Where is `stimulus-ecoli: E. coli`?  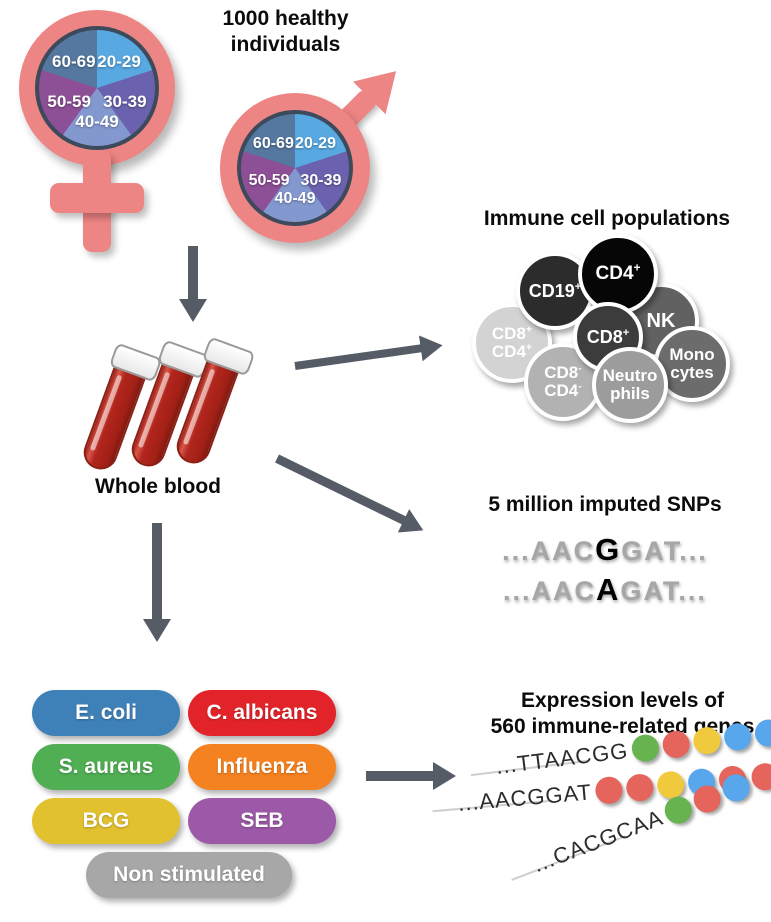
stimulus-ecoli: E. coli is located at coordinates (106, 713).